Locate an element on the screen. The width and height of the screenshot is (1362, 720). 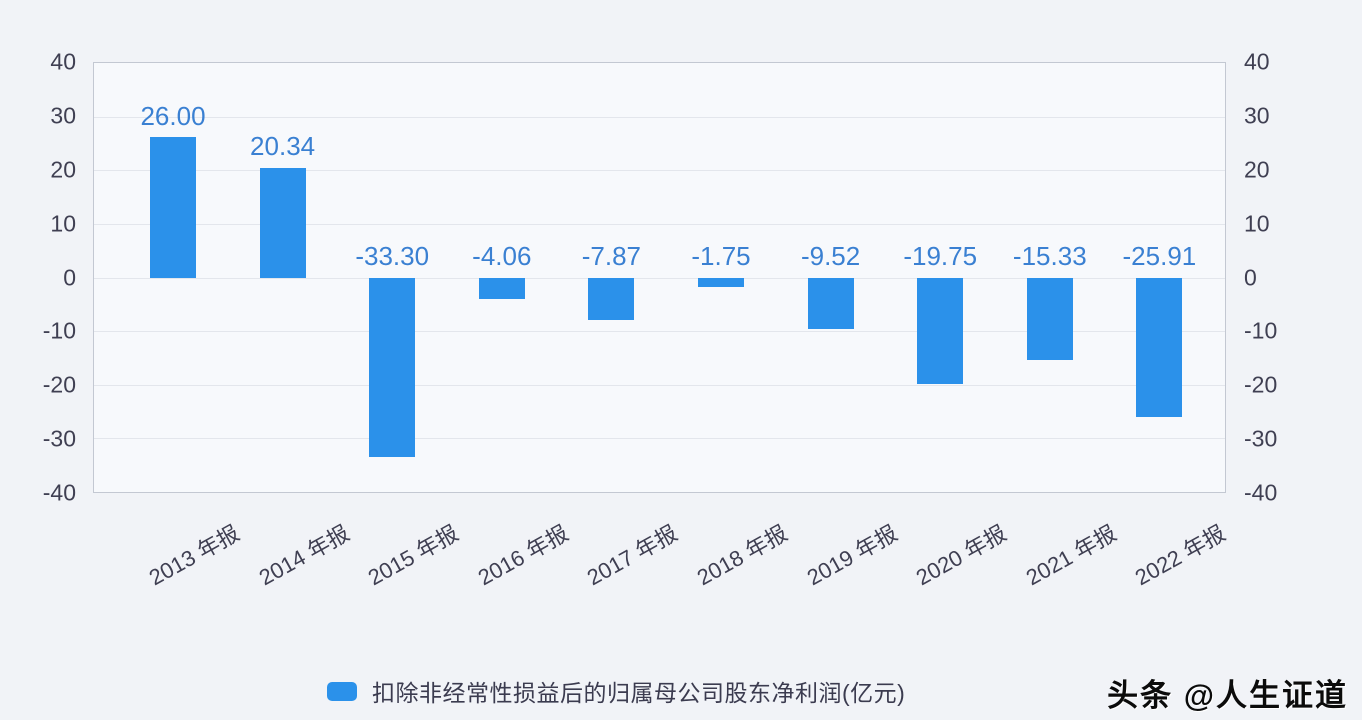
legend: 扣除非经常性损益后的归属母公司股东净利润(亿元) is located at coordinates (616, 691).